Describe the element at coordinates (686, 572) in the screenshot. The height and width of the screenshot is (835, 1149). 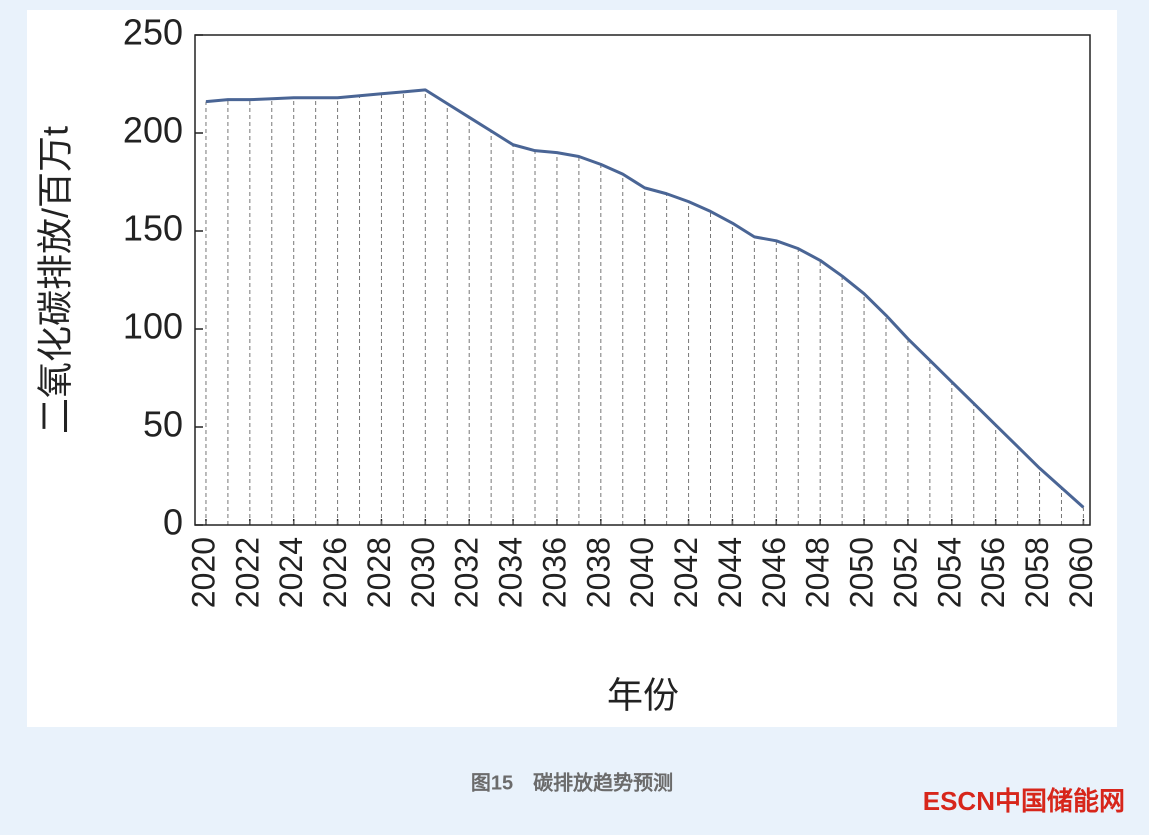
I see `x-tick-label: 2042` at that location.